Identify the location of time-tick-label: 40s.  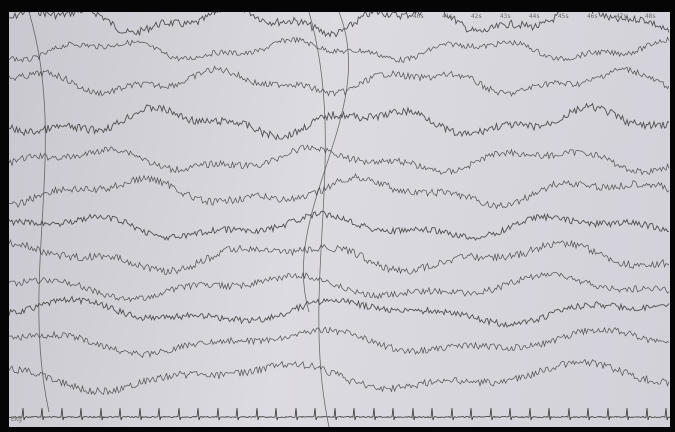
(418, 16).